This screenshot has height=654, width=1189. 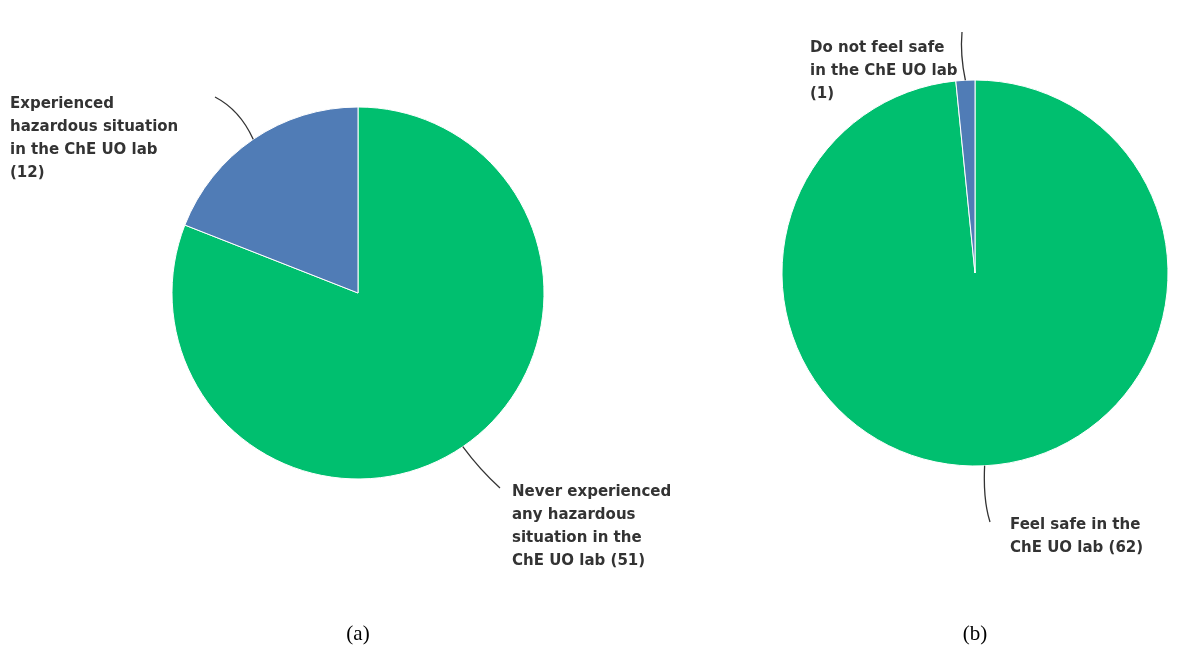 What do you see at coordinates (27, 172) in the screenshot?
I see `data-label: (12)` at bounding box center [27, 172].